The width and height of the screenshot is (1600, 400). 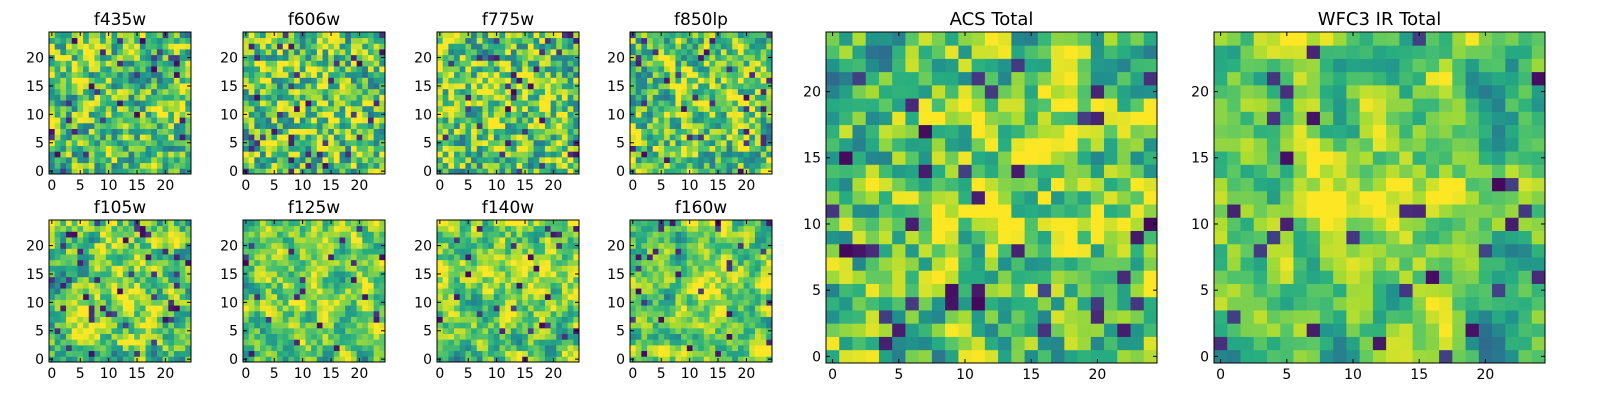 I want to click on y-tick-label: 5, so click(x=427, y=144).